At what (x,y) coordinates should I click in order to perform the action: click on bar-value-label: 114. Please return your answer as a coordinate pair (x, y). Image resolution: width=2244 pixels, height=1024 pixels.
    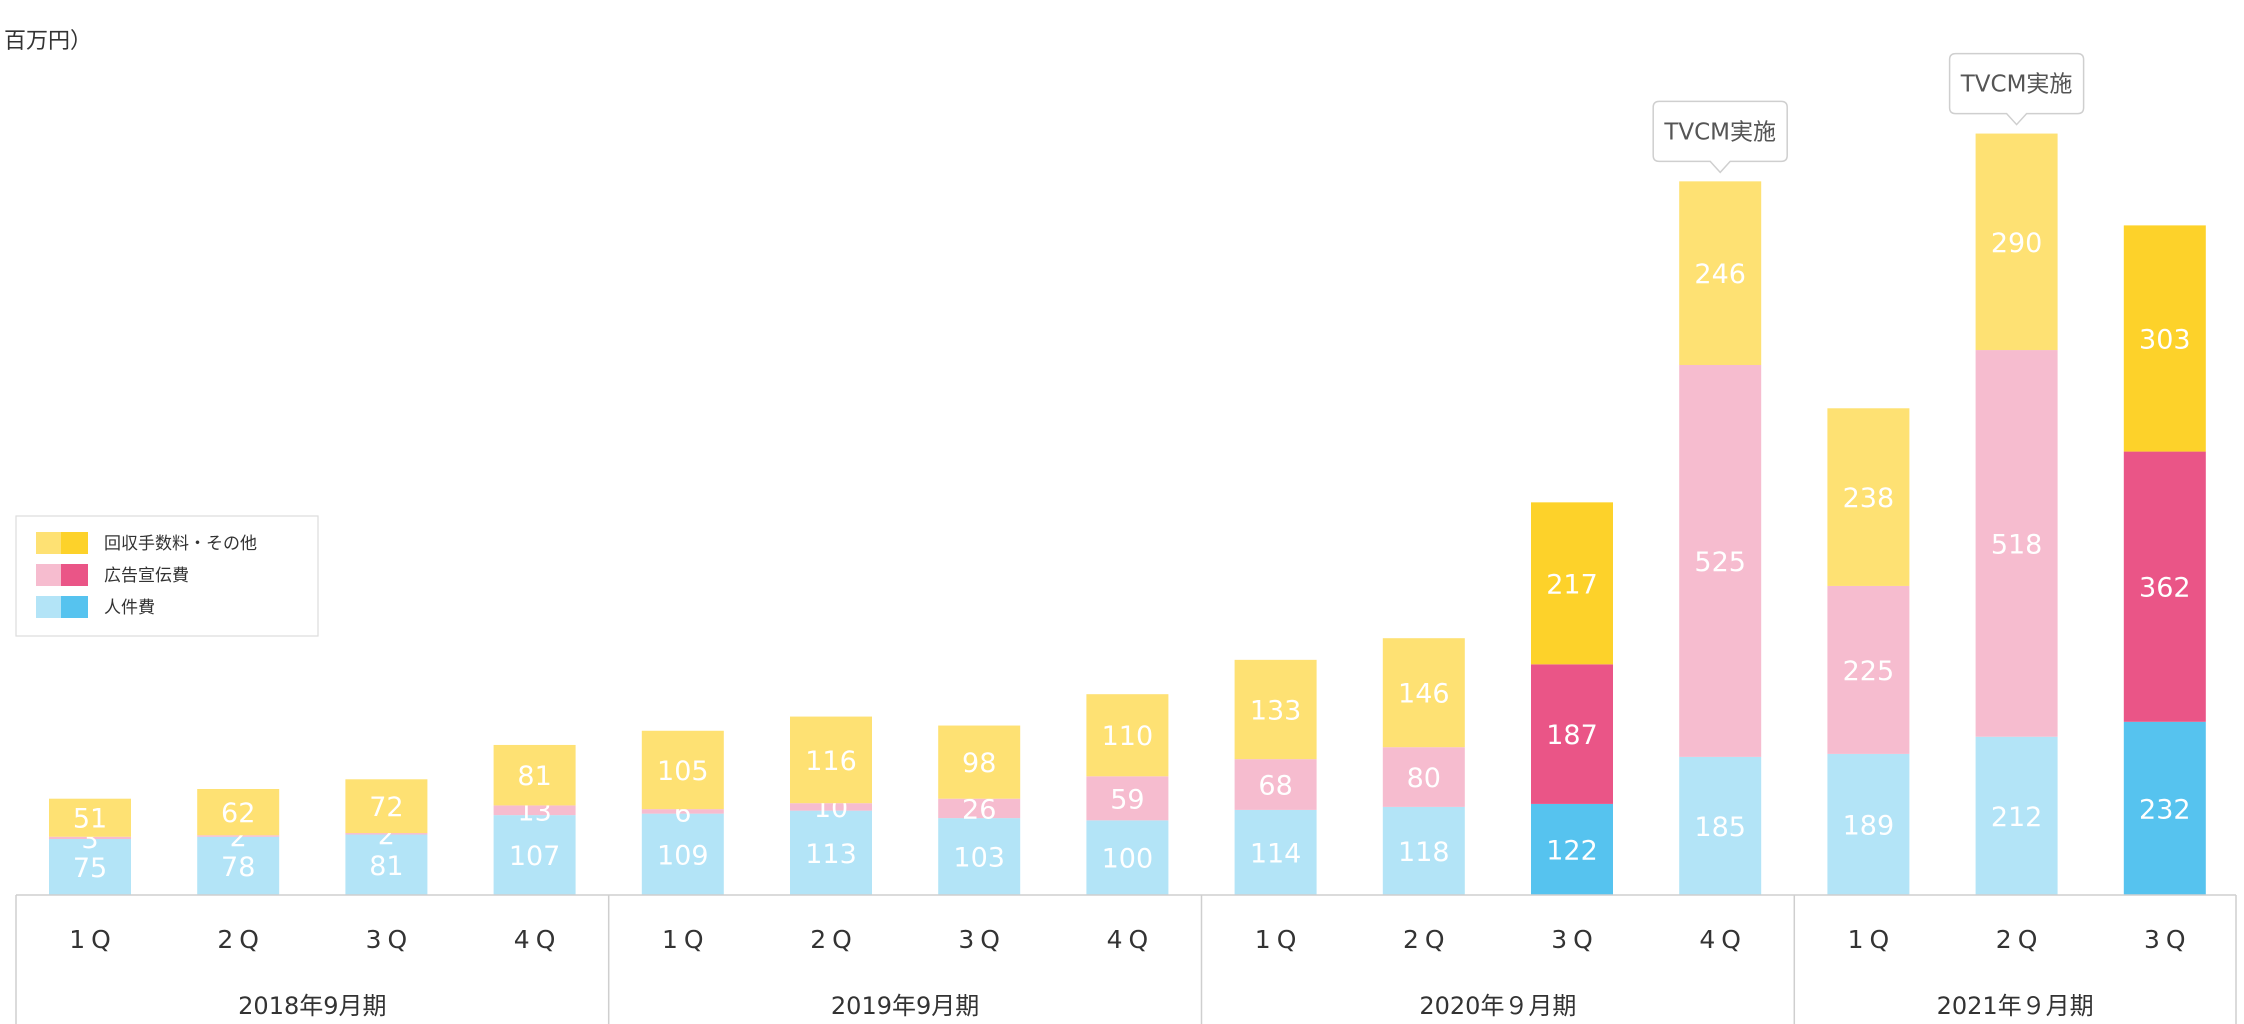
    Looking at the image, I should click on (1276, 853).